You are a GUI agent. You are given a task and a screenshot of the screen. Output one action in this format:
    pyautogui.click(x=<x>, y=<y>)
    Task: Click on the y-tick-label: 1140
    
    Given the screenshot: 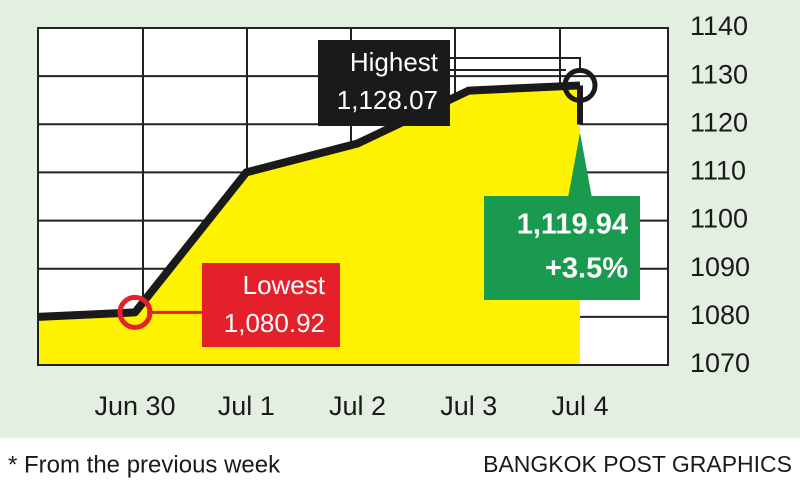 What is the action you would take?
    pyautogui.click(x=719, y=26)
    